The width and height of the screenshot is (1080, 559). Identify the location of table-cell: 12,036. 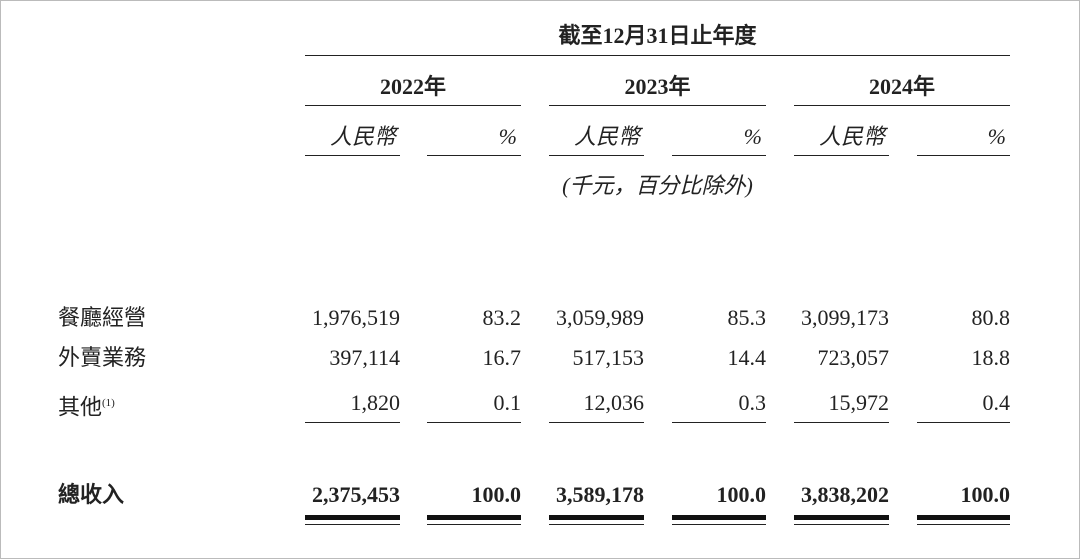
(614, 402).